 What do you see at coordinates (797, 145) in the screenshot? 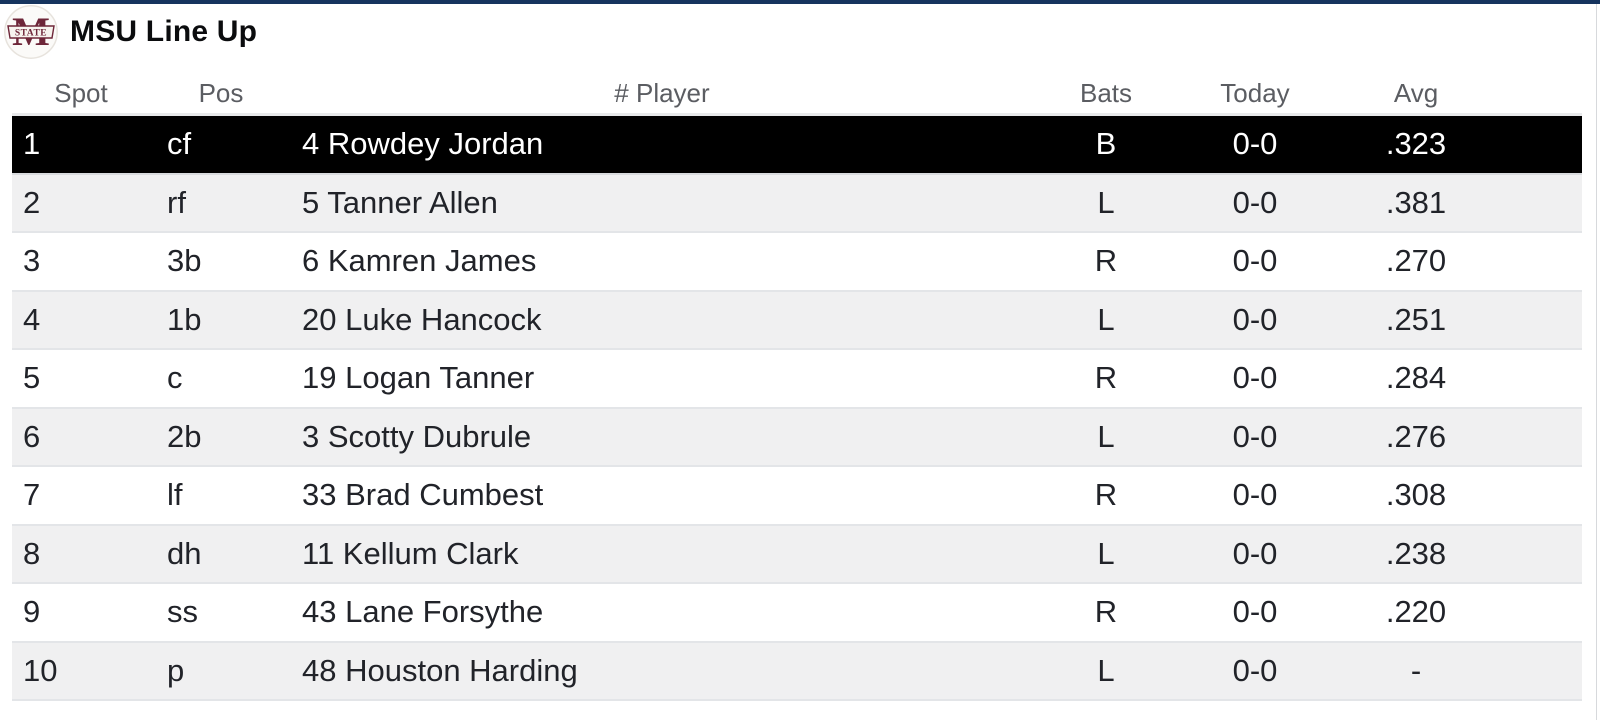
I see `lineup-row: 1 cf 4 Rowdey Jordan B 0-0 .323` at bounding box center [797, 145].